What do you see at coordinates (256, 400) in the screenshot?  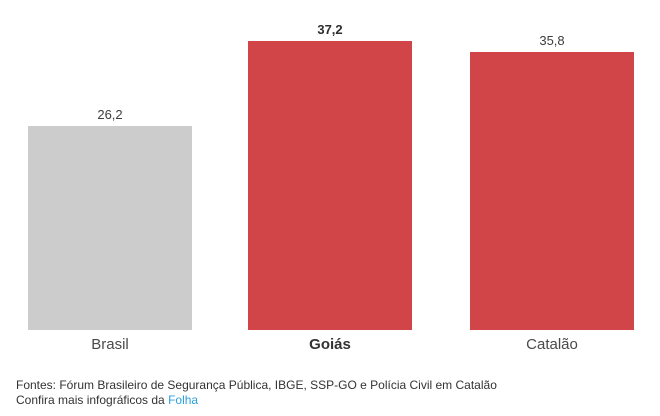 I see `cta-line: Confira mais infográficos da Folha` at bounding box center [256, 400].